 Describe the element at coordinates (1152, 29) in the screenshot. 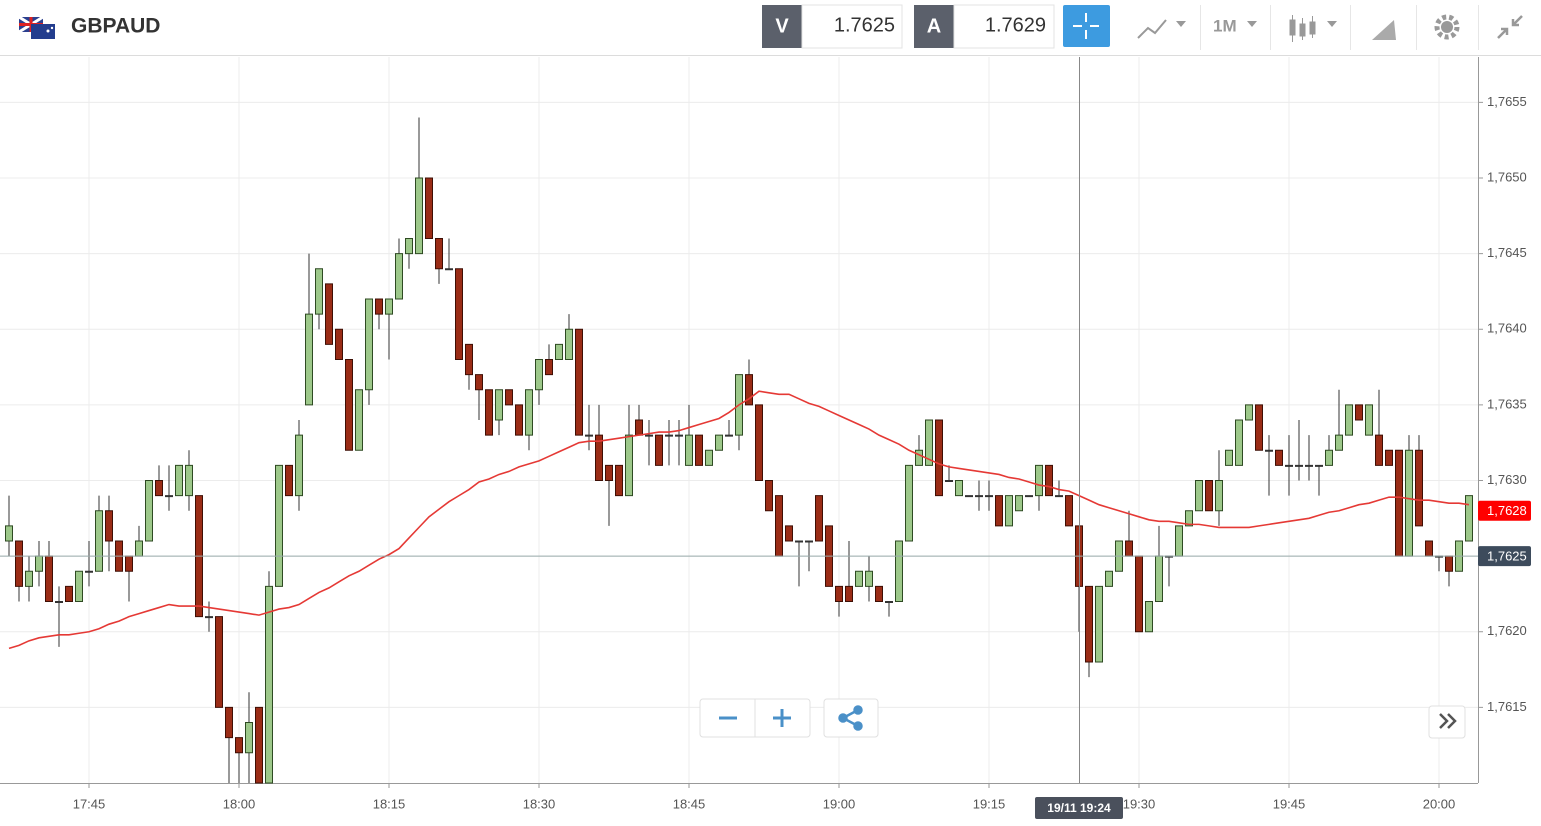

I see `chart-type-icon` at that location.